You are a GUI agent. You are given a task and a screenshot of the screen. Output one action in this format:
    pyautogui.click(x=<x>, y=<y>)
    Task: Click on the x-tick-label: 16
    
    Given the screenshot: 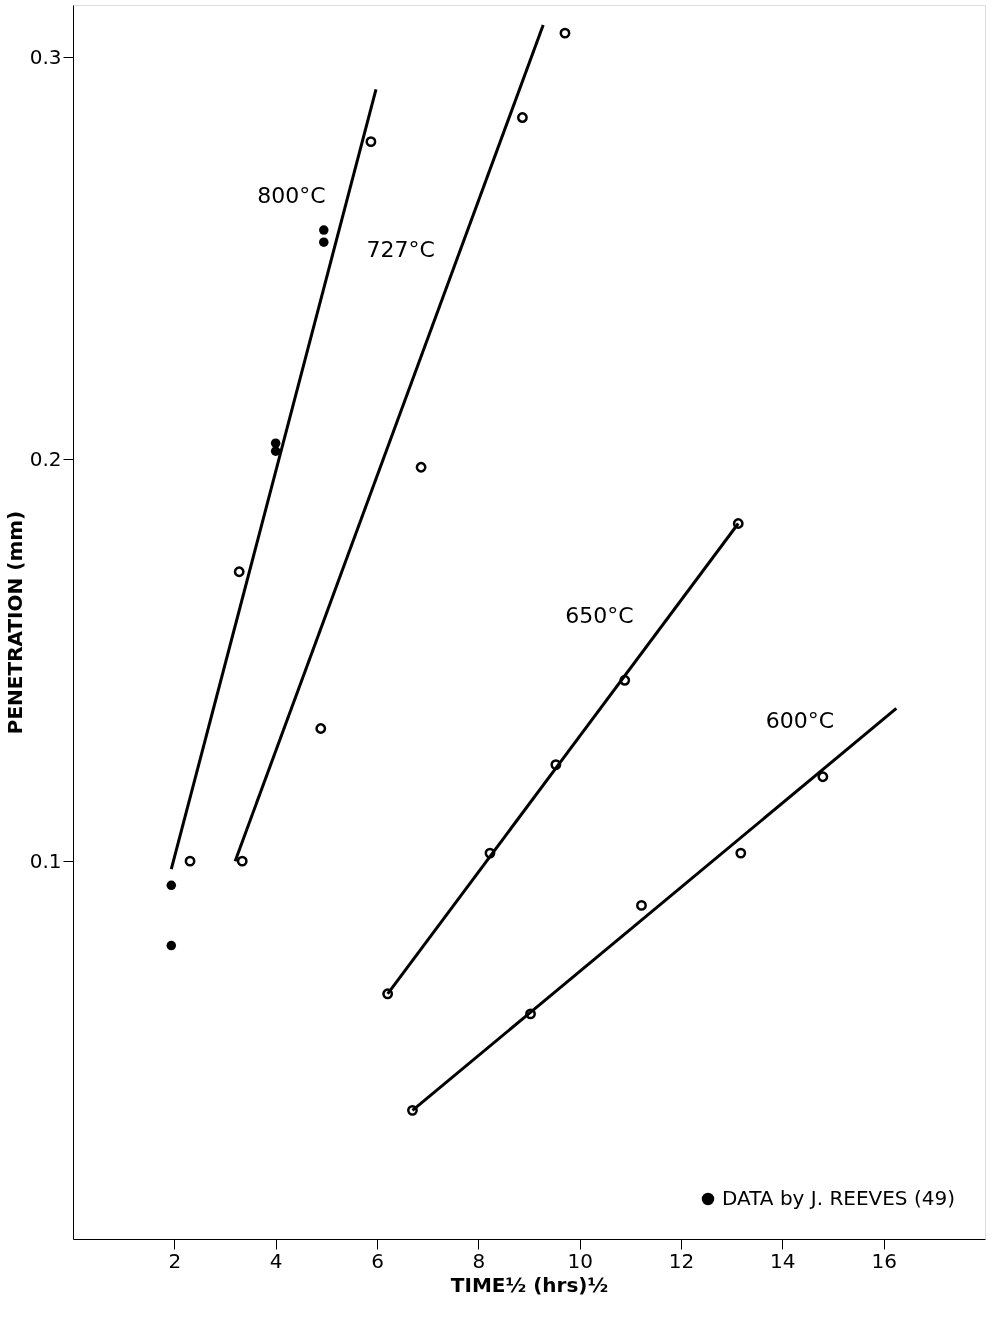 What is the action you would take?
    pyautogui.click(x=884, y=1260)
    